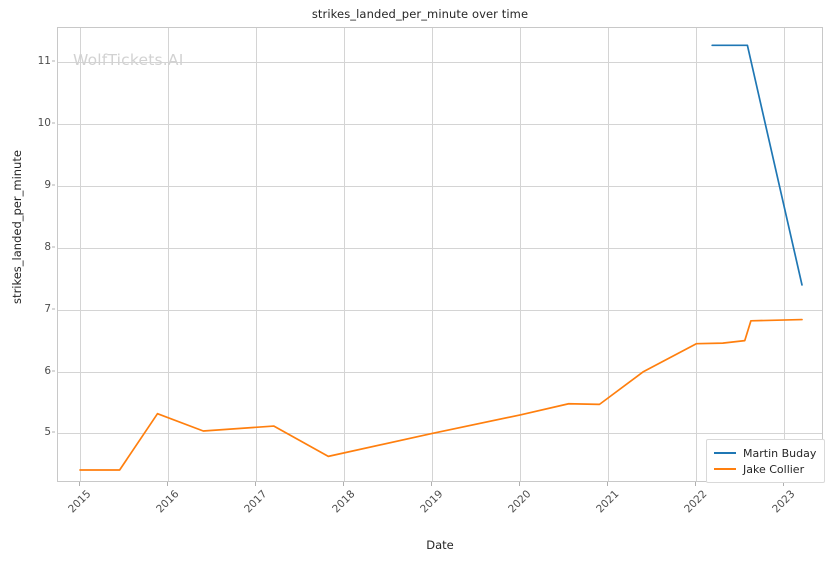 The image size is (840, 561). What do you see at coordinates (44, 122) in the screenshot?
I see `y-tick-label: 10` at bounding box center [44, 122].